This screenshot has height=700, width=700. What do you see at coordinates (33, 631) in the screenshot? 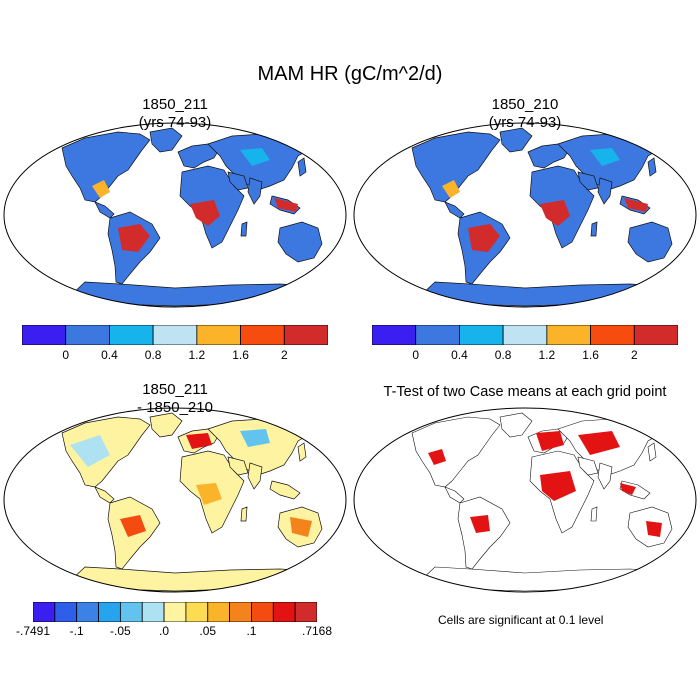
I see `colorbar-3-label: -.7491` at bounding box center [33, 631].